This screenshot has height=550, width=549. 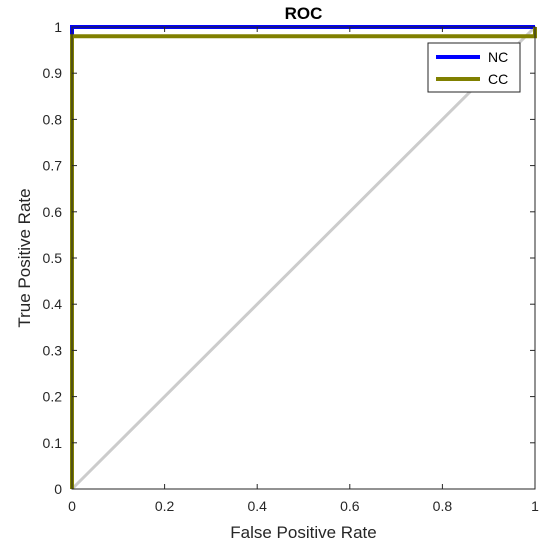 I want to click on legend: NC CC, so click(x=474, y=67).